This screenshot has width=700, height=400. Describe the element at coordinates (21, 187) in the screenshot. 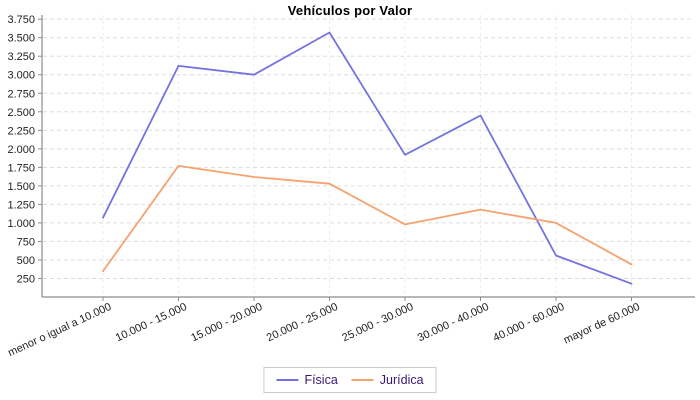

I see `y-tick-label: 1.500` at that location.